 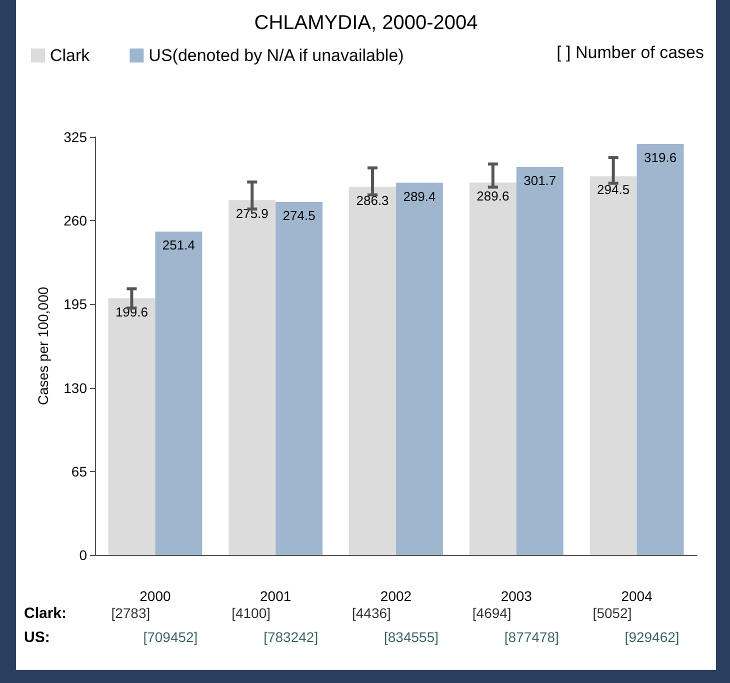 What do you see at coordinates (70, 55) in the screenshot?
I see `legend-label: Clark` at bounding box center [70, 55].